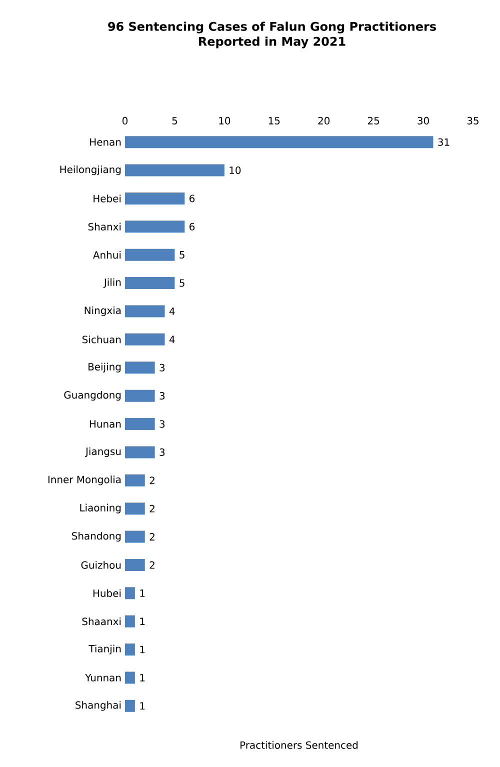 Image resolution: width=500 pixels, height=767 pixels. I want to click on y-tick-label: Shanghai, so click(98, 706).